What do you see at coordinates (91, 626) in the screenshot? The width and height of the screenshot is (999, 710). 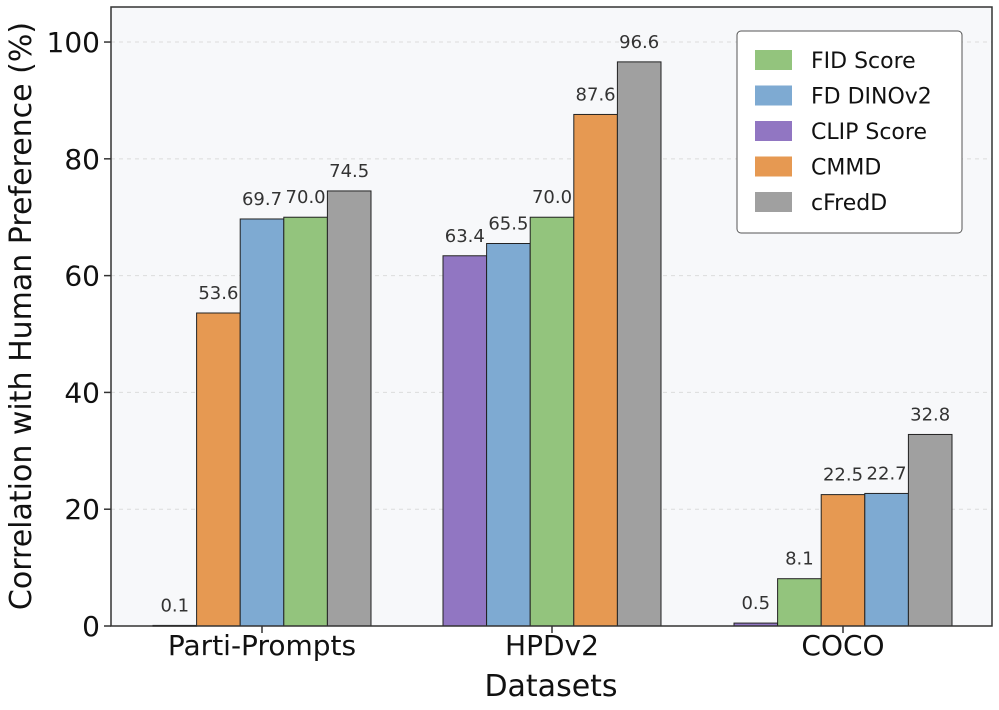 I see `y-tick-label: 0` at bounding box center [91, 626].